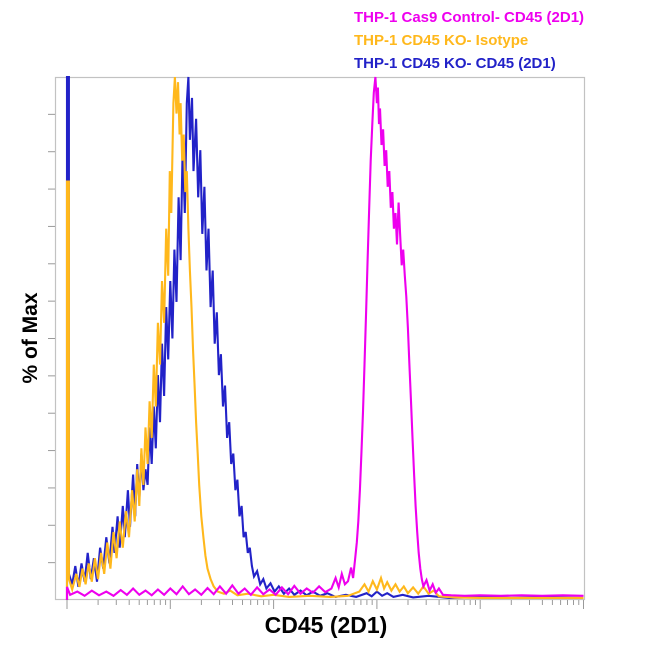  I want to click on x-axis-label: CD45 (2D1), so click(326, 625).